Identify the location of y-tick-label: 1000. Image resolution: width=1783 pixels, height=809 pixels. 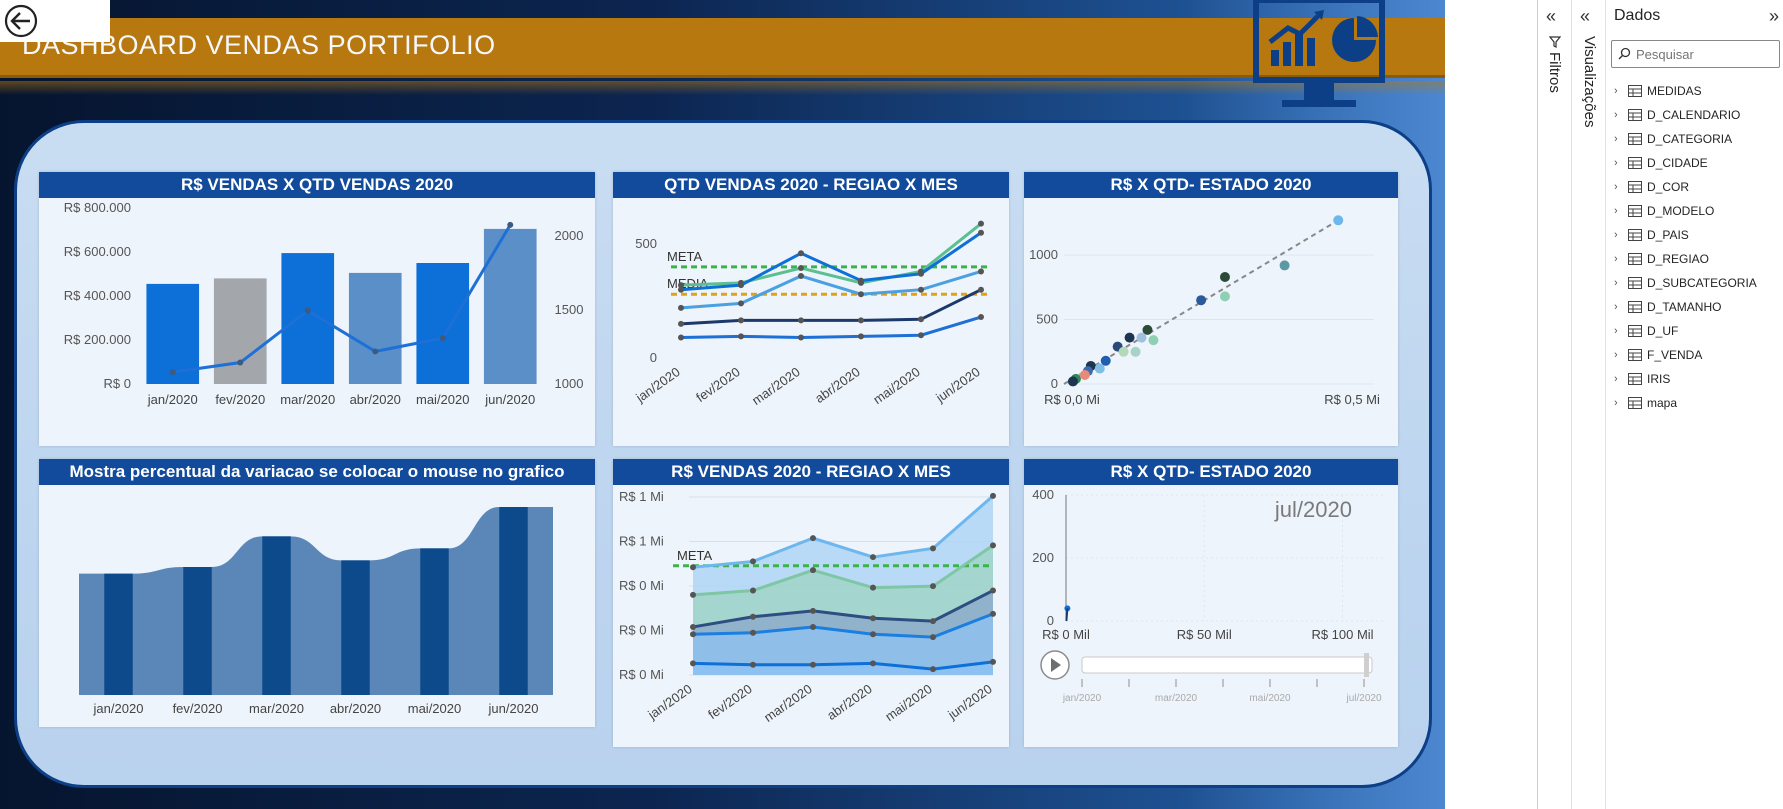
(1043, 254).